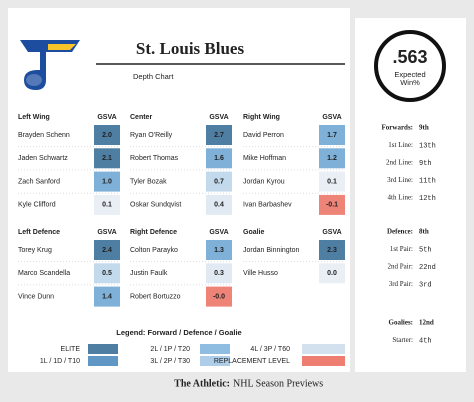 This screenshot has width=474, height=402. I want to click on gsva-value: 0.4, so click(219, 205).